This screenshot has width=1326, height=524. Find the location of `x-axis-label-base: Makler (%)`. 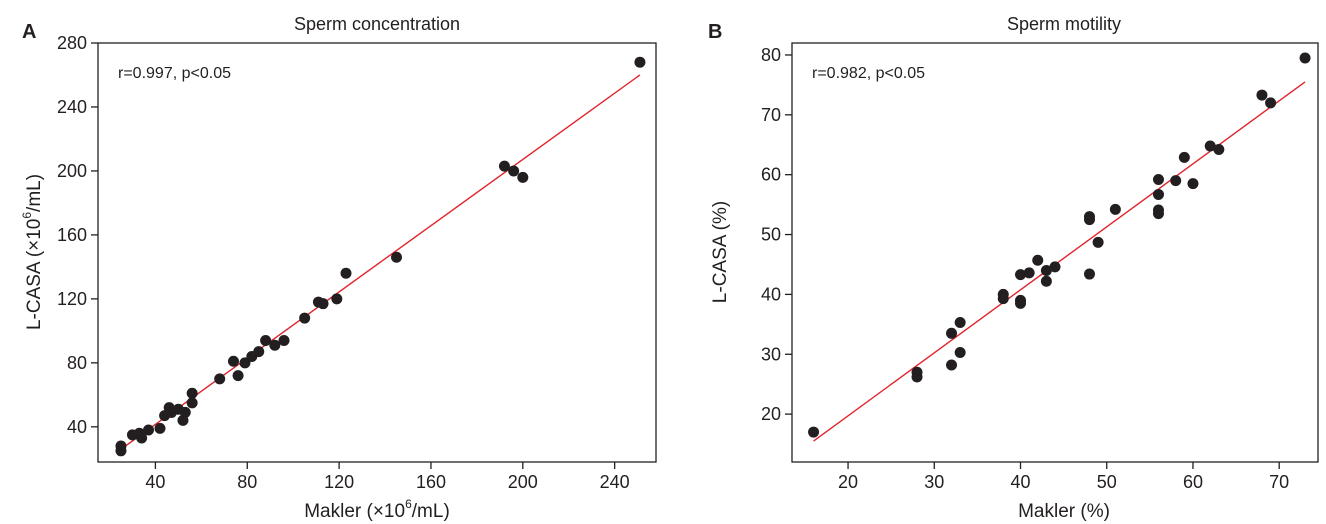

x-axis-label-base: Makler (%) is located at coordinates (1064, 511).